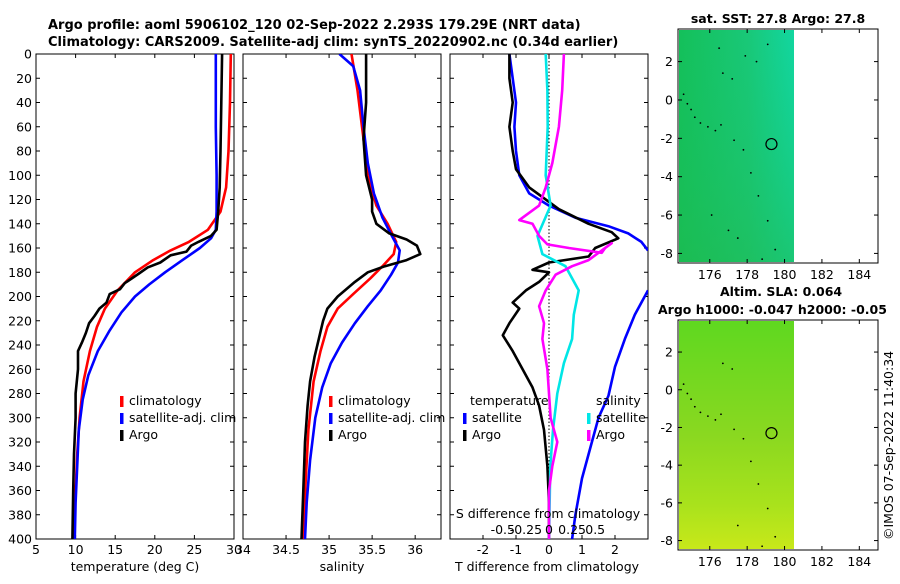 The image size is (900, 584). I want to click on sst-map-title: sat. SST: 27.8 Argo: 27.8, so click(778, 18).